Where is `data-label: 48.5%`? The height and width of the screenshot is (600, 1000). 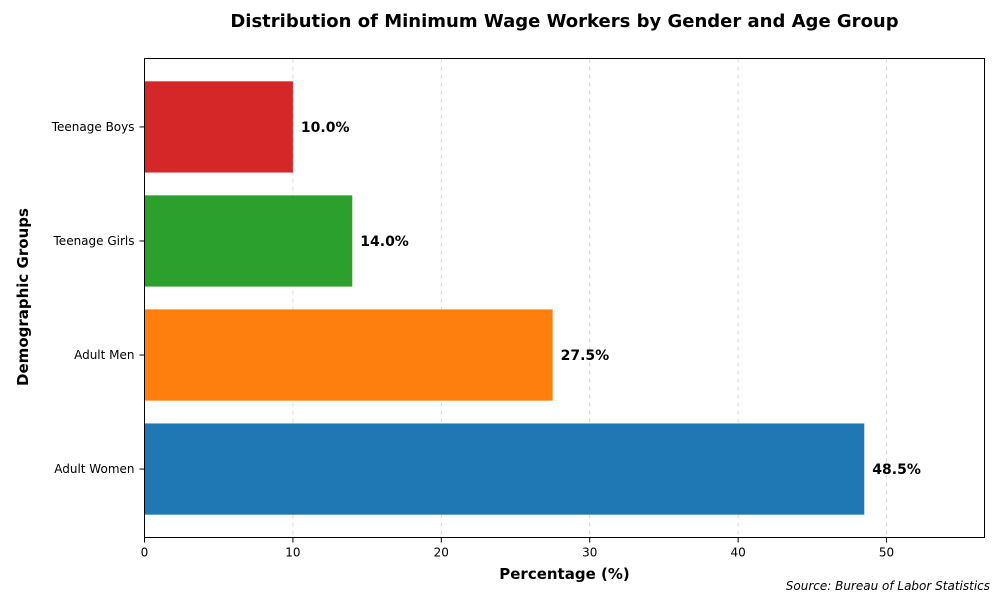
data-label: 48.5% is located at coordinates (896, 470).